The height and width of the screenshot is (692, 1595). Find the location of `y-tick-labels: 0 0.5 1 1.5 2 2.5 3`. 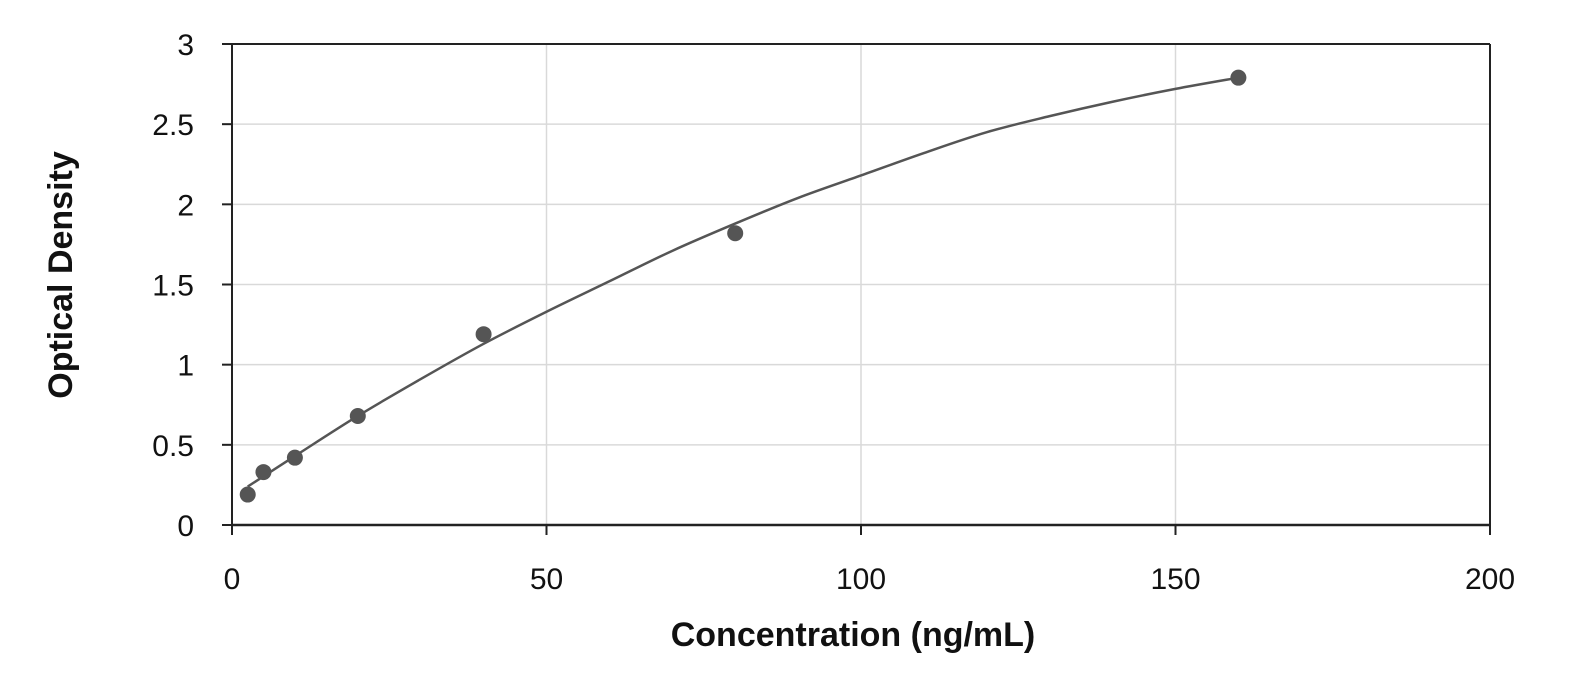

y-tick-labels: 0 0.5 1 1.5 2 2.5 3 is located at coordinates (173, 286).